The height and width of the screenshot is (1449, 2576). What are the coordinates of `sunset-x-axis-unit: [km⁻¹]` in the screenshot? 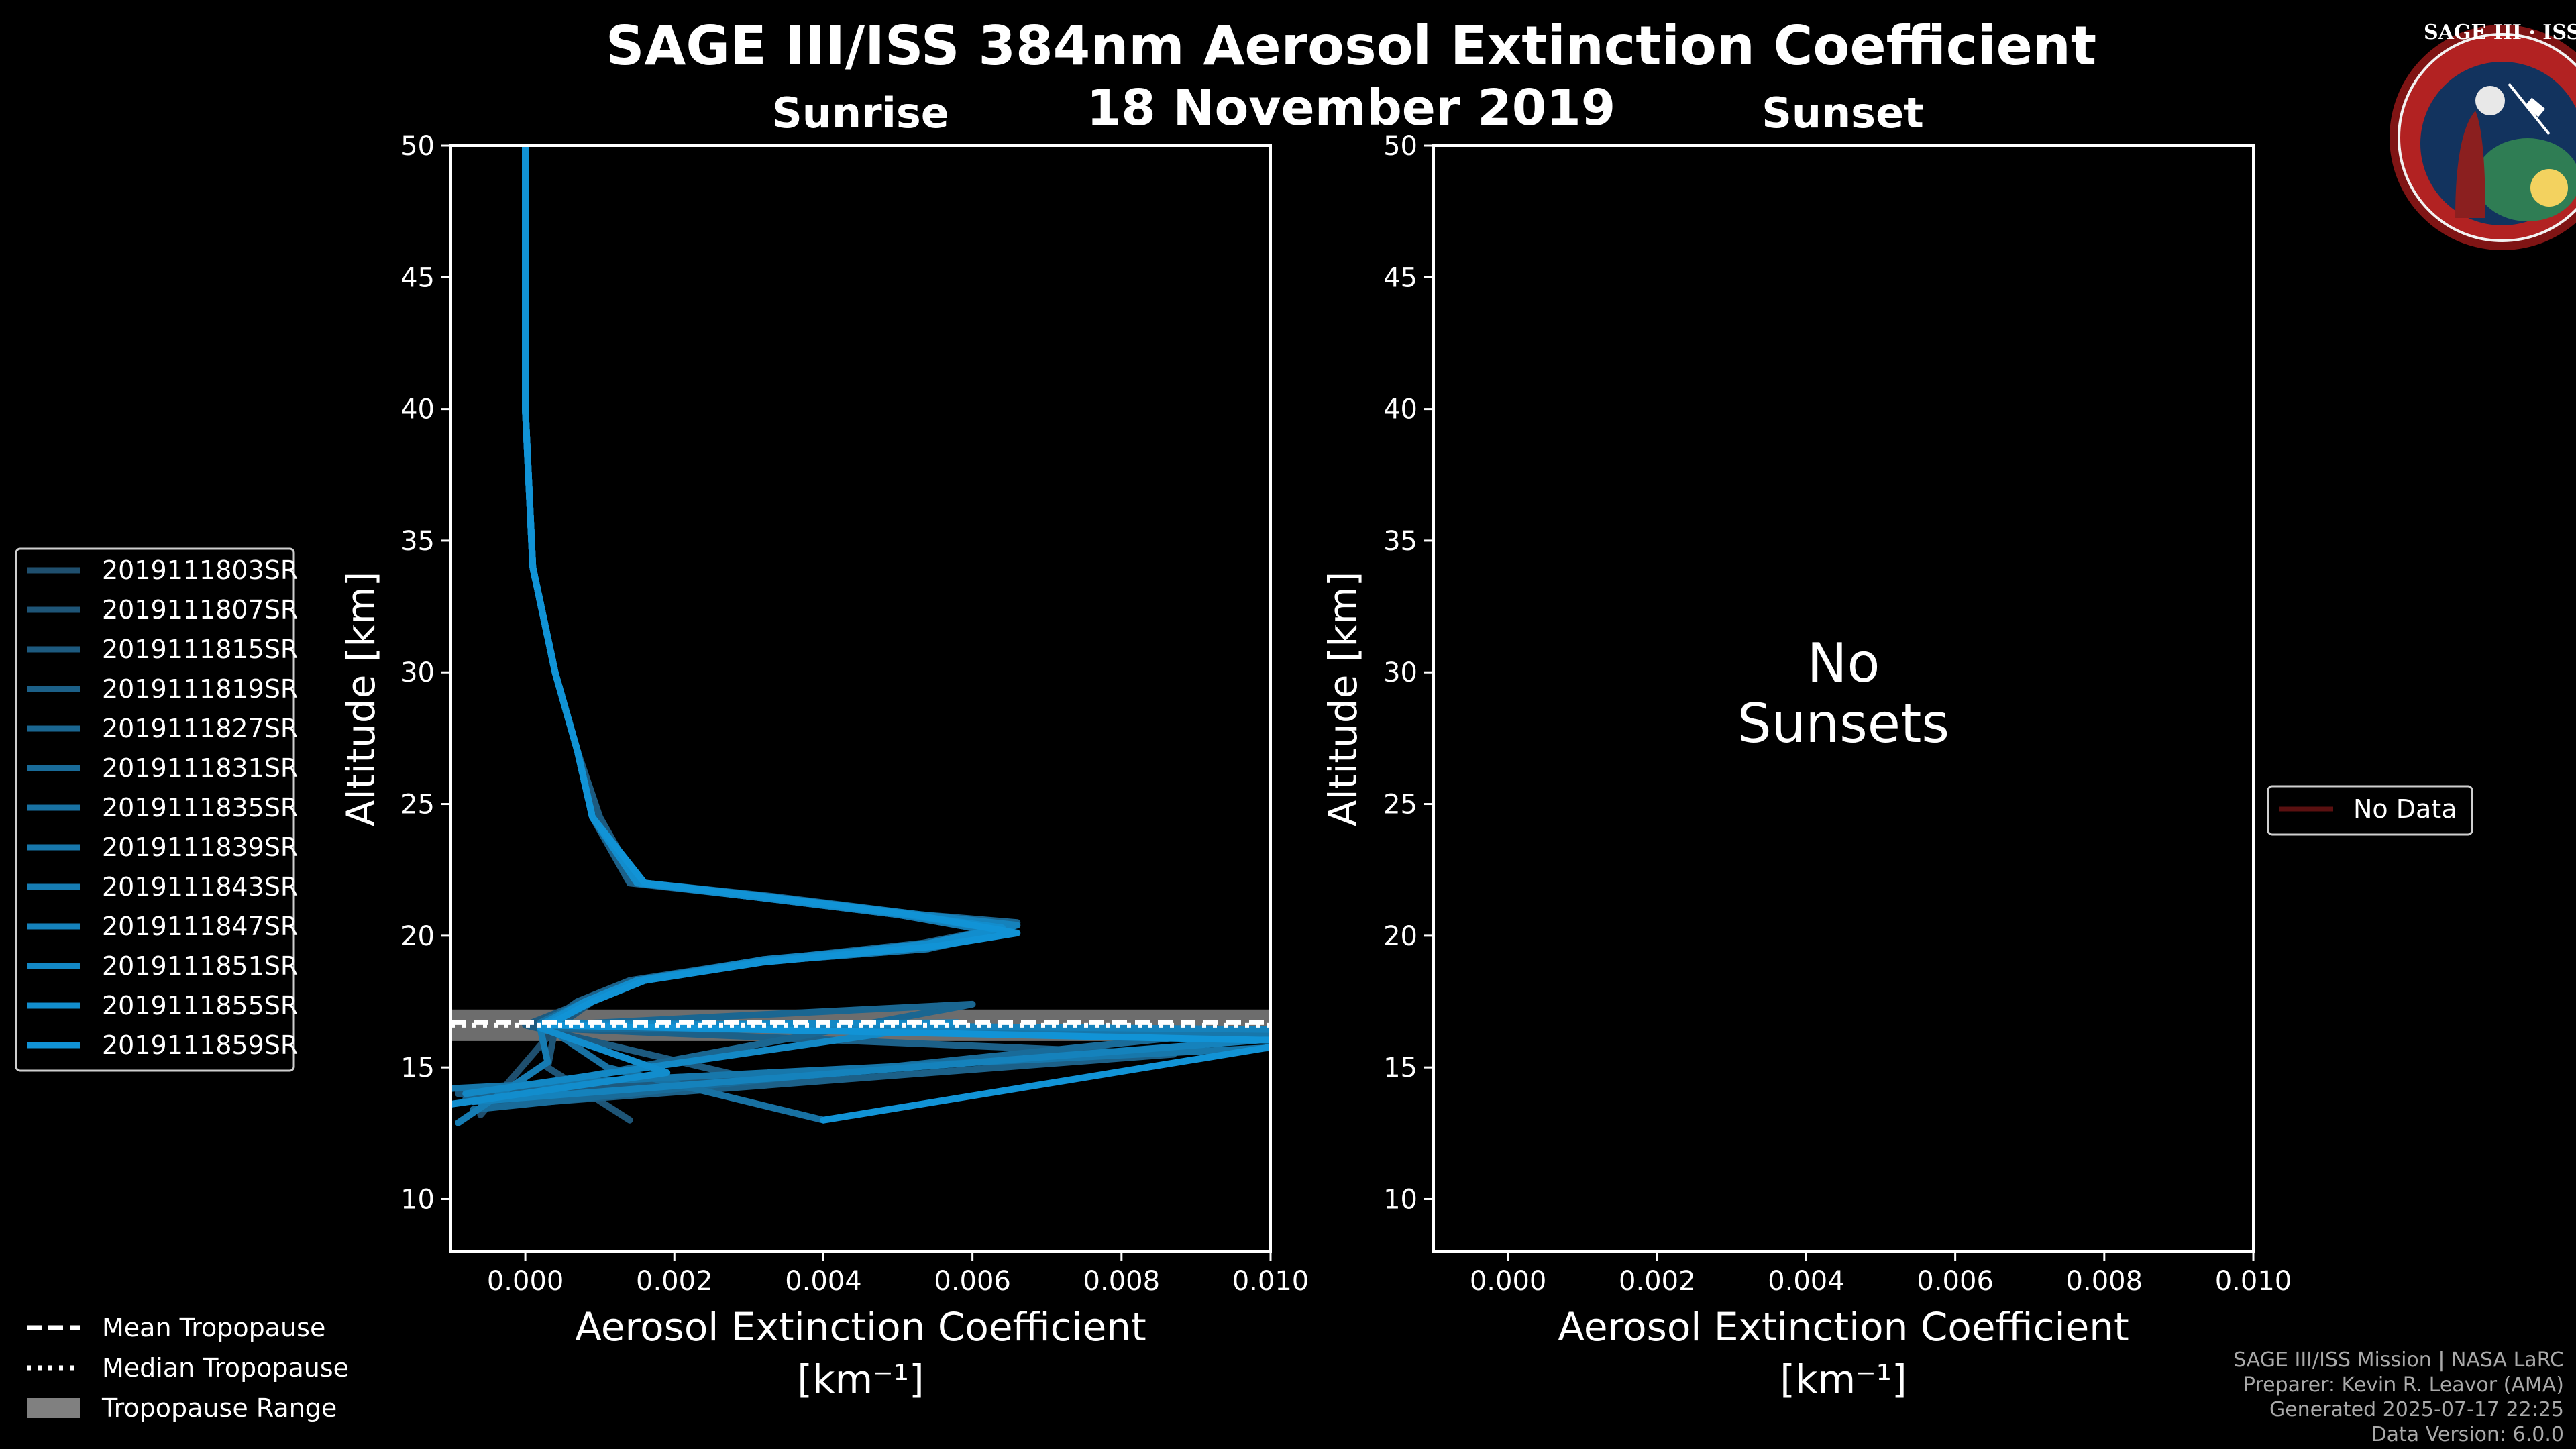 It's located at (1843, 1379).